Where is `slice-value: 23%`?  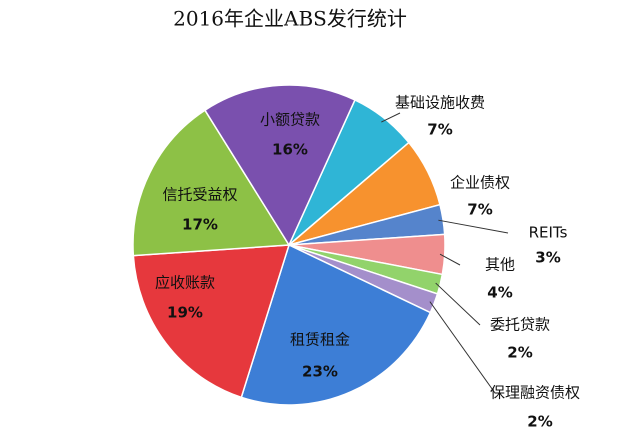 slice-value: 23% is located at coordinates (320, 372).